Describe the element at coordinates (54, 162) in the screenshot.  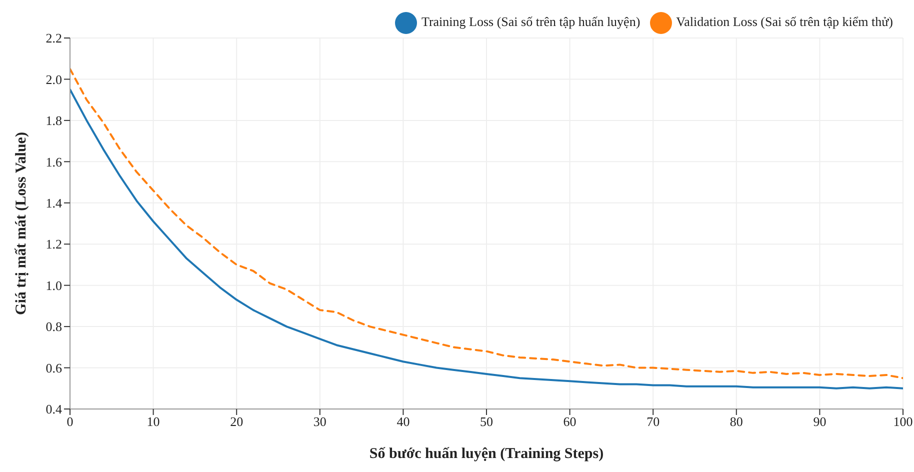
I see `y-tick-label: 1.6` at that location.